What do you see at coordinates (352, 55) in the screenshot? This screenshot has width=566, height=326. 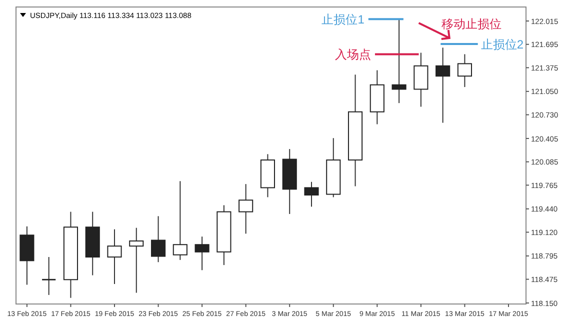 I see `ref-line-label: 入场点` at bounding box center [352, 55].